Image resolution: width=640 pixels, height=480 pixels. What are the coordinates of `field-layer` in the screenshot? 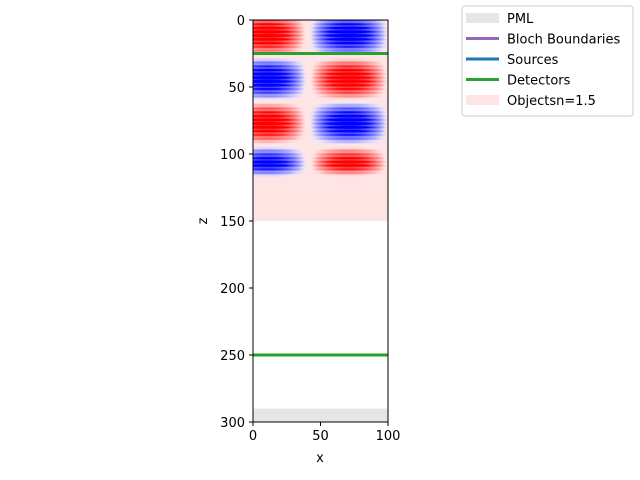 It's located at (320, 99).